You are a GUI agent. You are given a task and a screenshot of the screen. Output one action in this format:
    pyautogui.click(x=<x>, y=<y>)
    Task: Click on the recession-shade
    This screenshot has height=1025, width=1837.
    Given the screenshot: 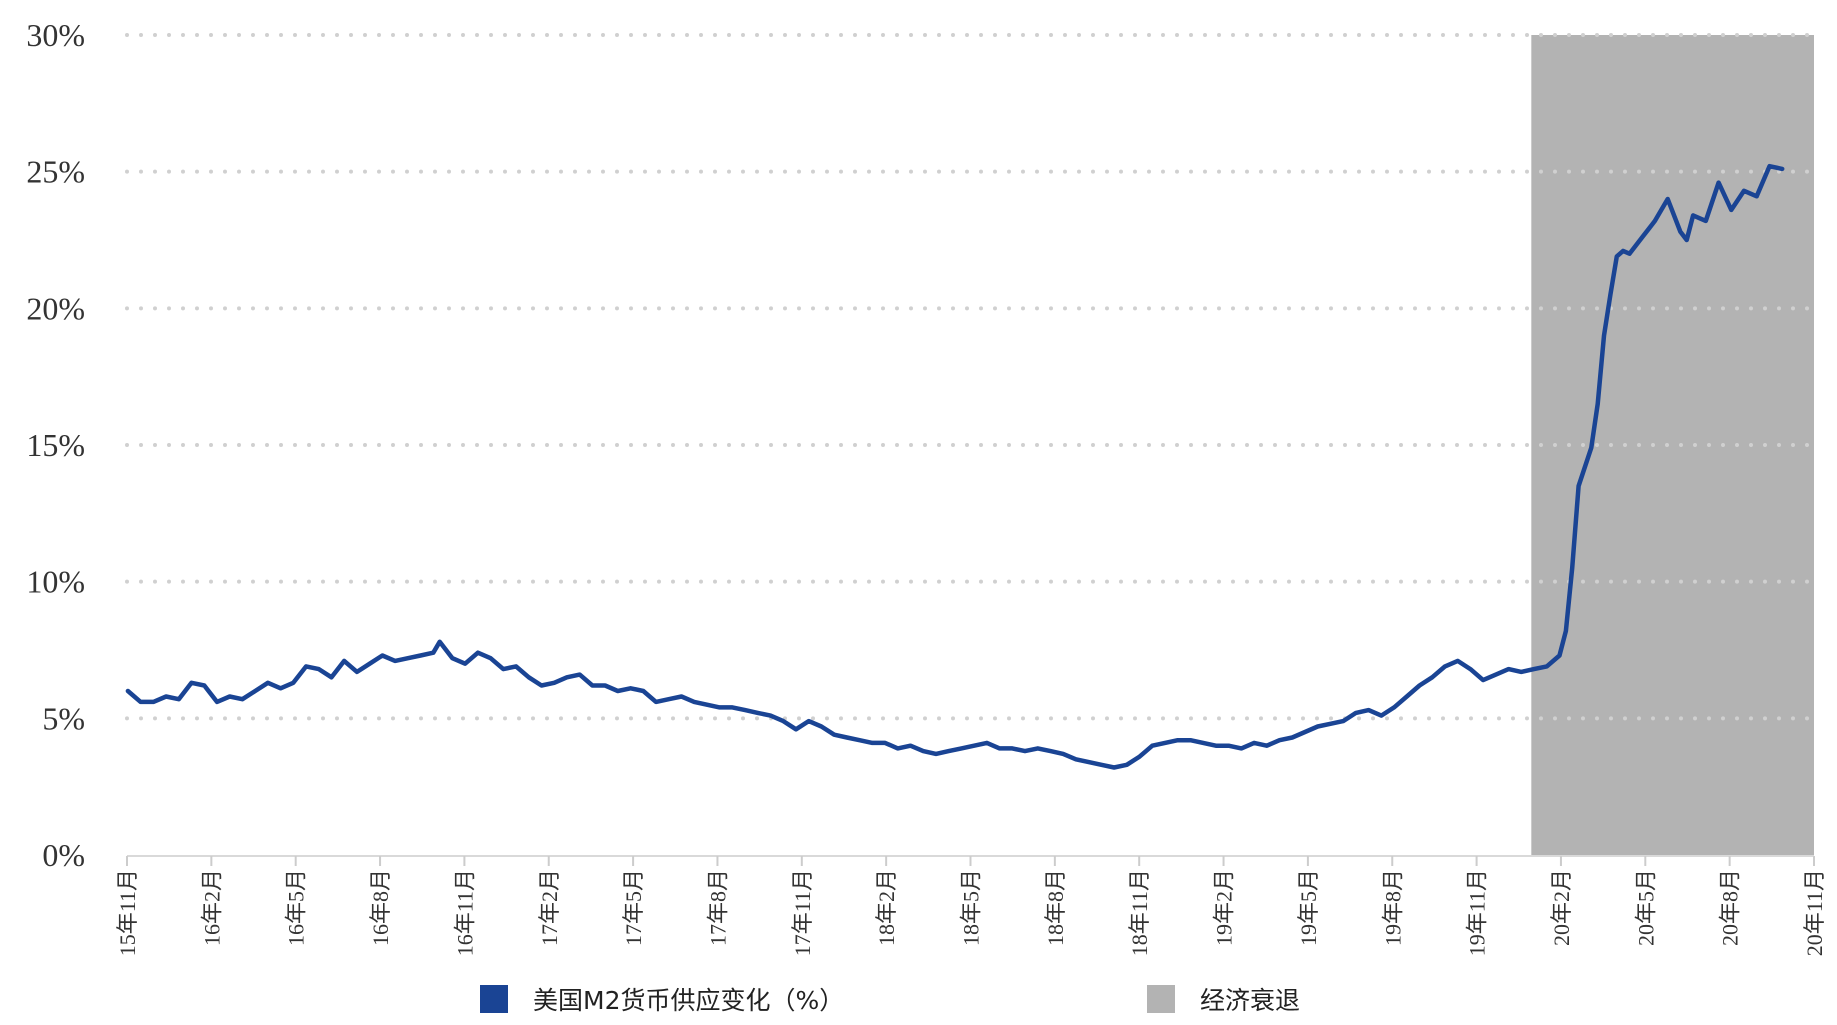 What is the action you would take?
    pyautogui.click(x=1672, y=445)
    